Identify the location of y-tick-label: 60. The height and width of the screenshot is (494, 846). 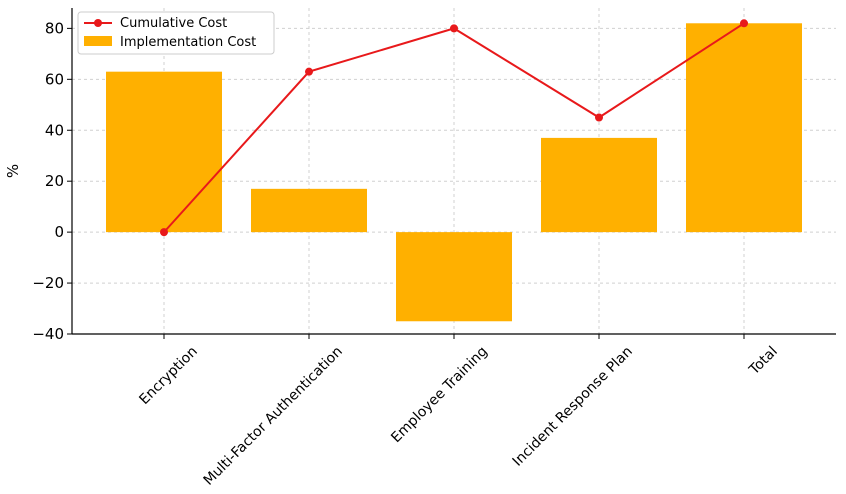
(54, 79).